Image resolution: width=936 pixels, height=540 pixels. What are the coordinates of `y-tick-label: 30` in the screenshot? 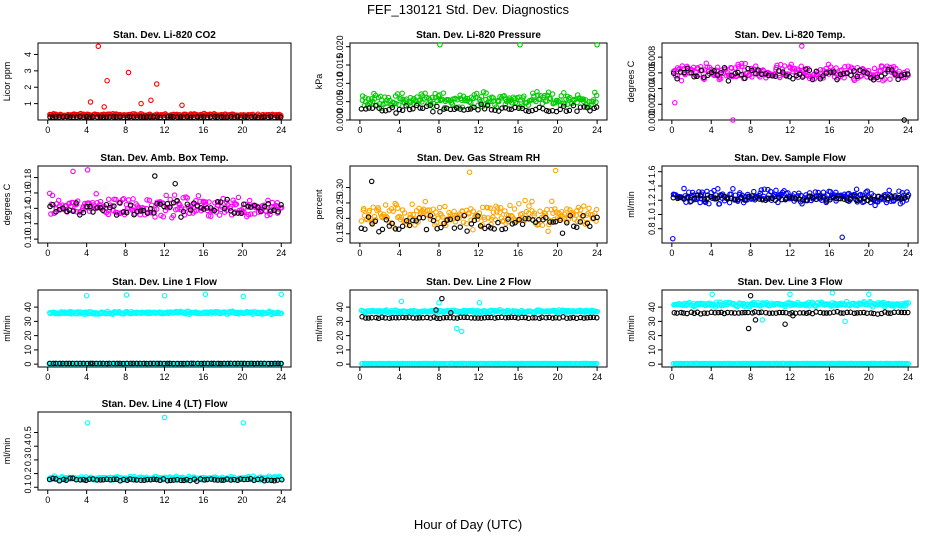 It's located at (28, 321).